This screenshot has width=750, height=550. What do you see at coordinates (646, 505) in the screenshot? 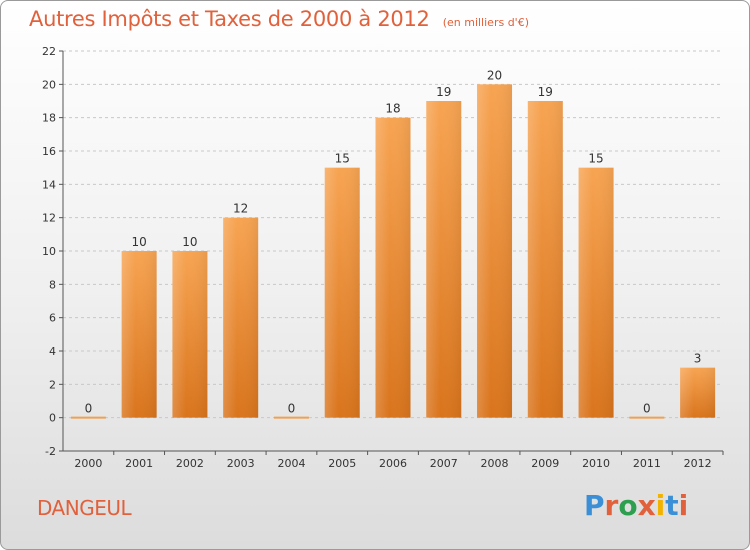
I see `logo-letter: x` at bounding box center [646, 505].